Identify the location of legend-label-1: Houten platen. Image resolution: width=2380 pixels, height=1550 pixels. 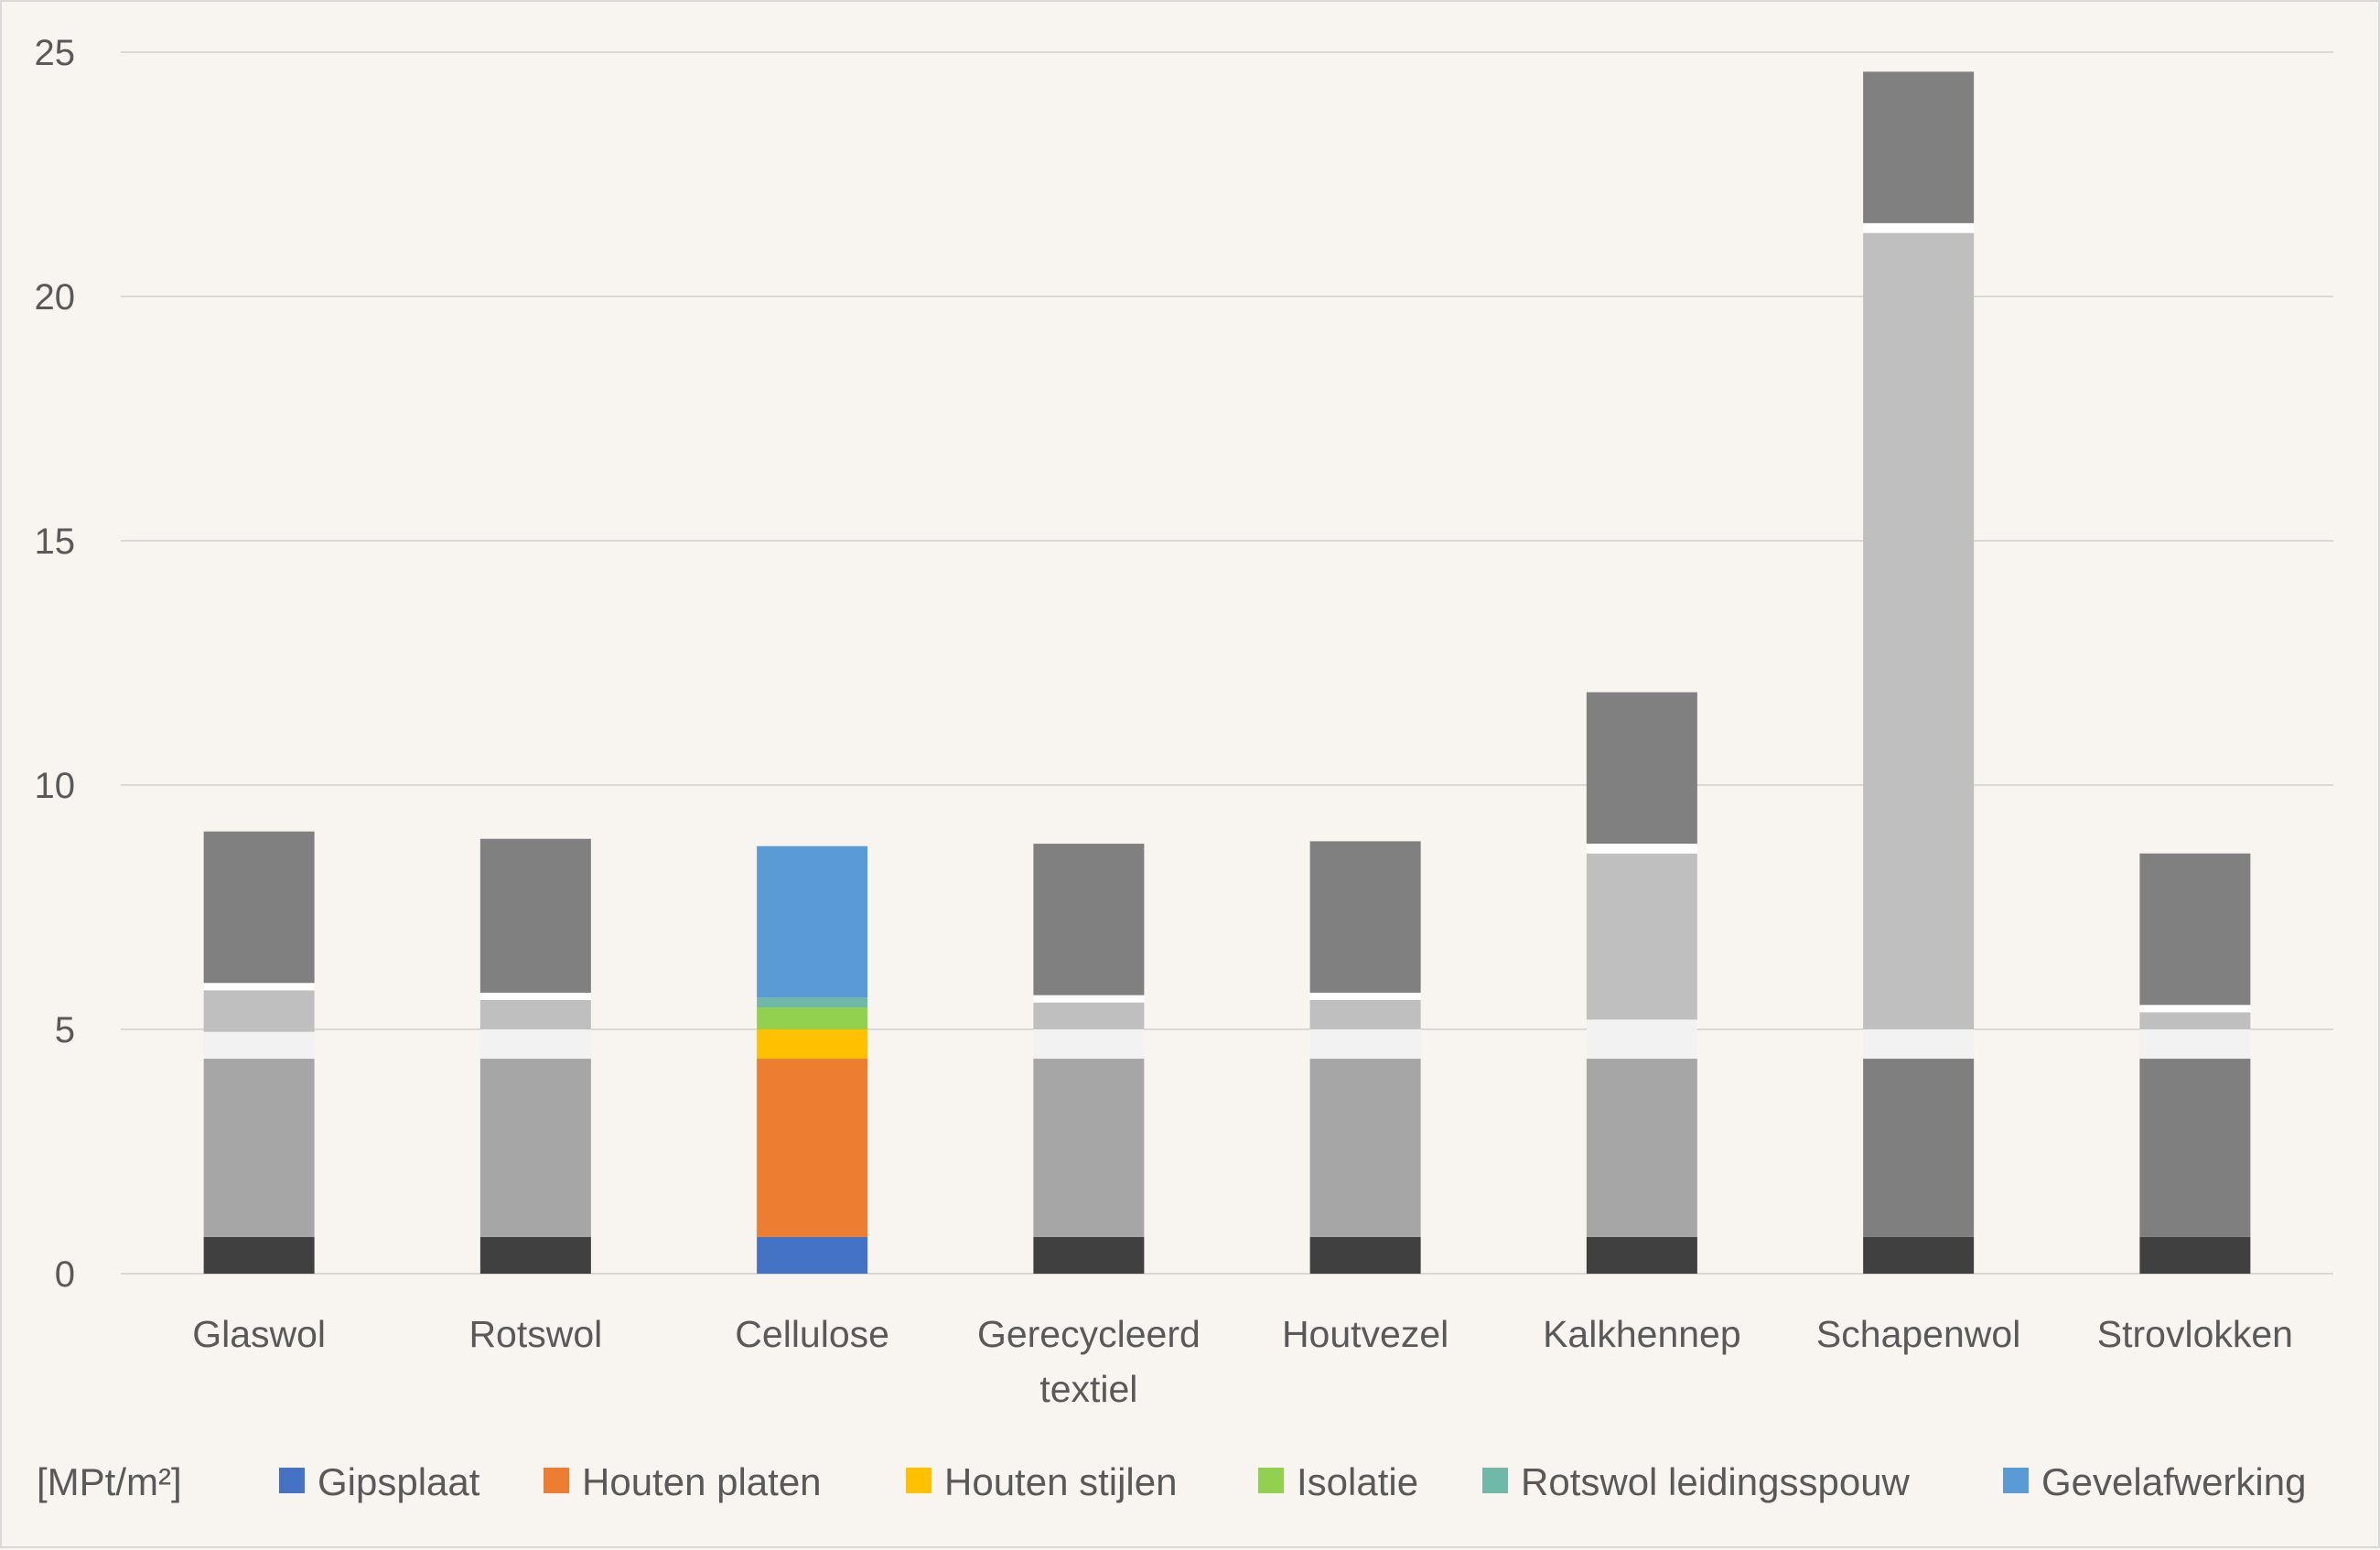
(702, 1481).